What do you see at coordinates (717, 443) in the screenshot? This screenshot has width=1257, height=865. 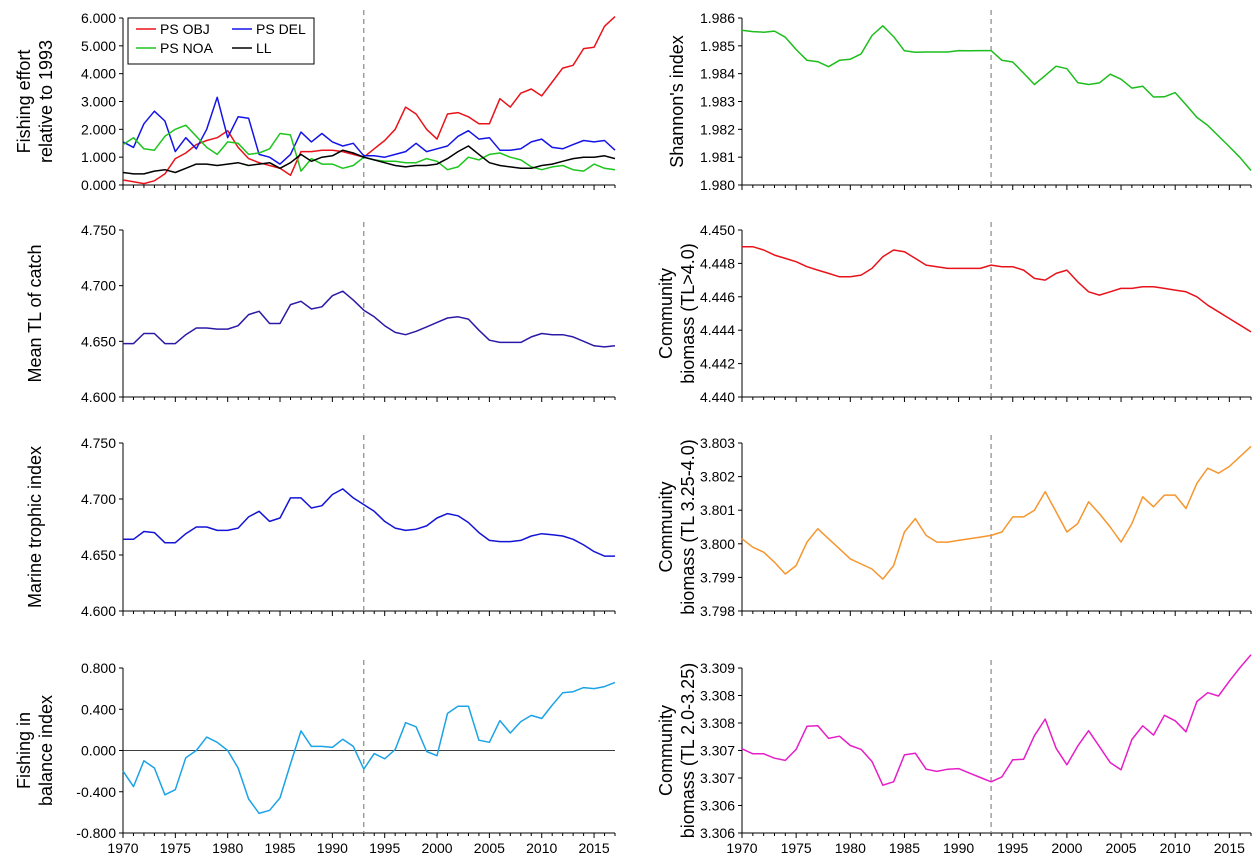 I see `y-tick-label: 3.803` at bounding box center [717, 443].